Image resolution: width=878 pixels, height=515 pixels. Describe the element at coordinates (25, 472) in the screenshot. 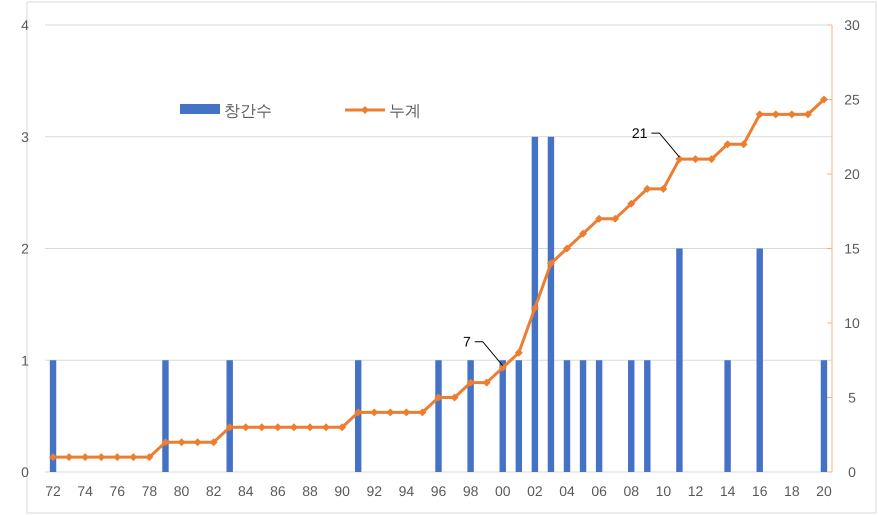

I see `y-tick-label: 0` at that location.